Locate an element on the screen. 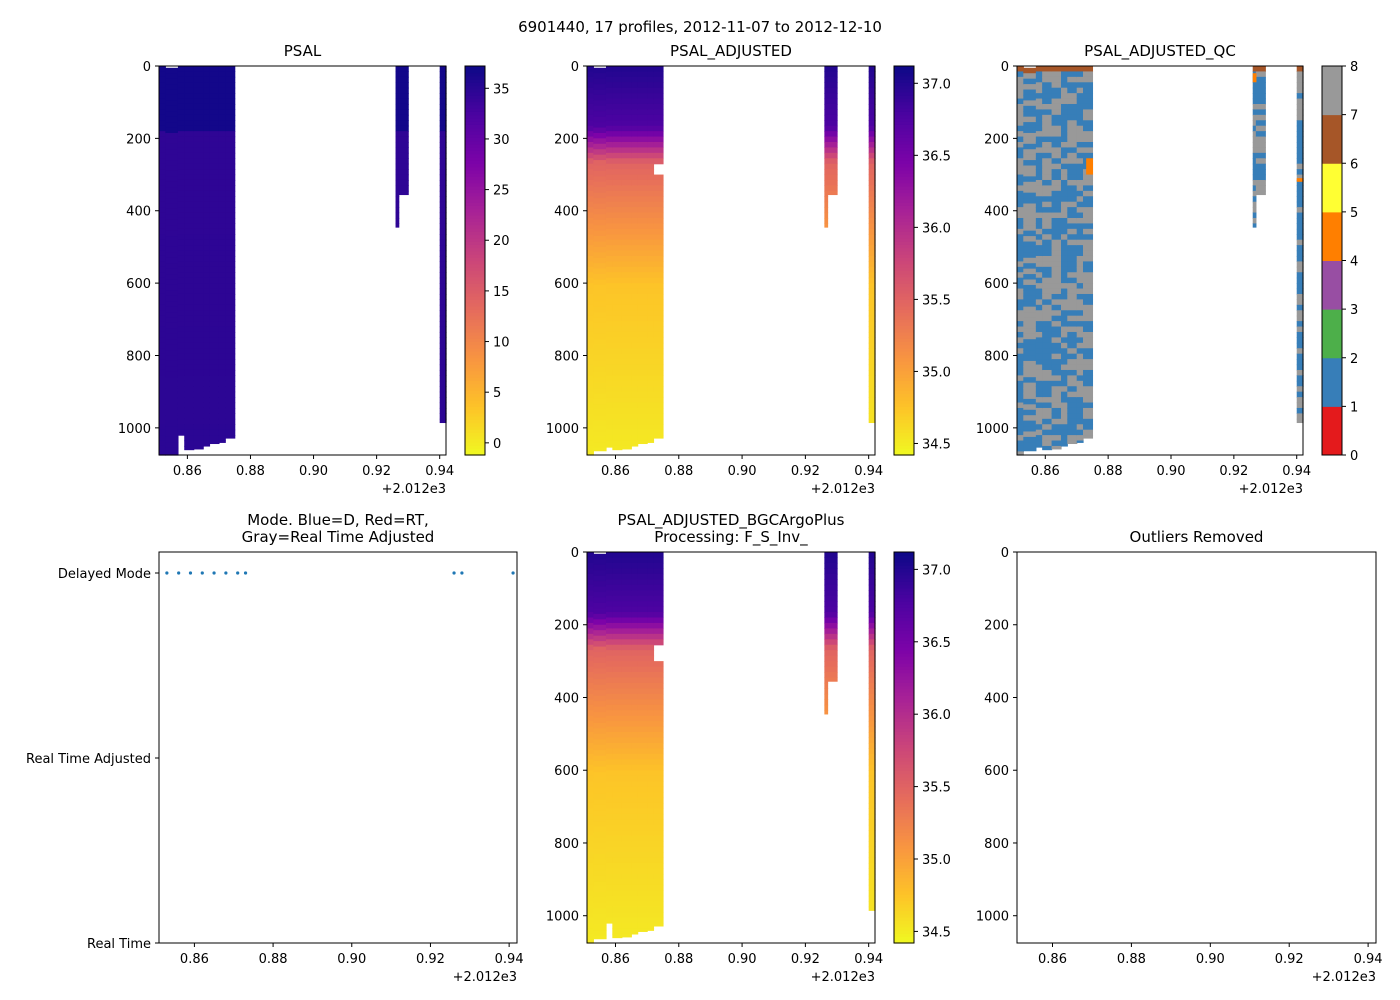  x-offset-label: +2.012e3 is located at coordinates (1271, 489).